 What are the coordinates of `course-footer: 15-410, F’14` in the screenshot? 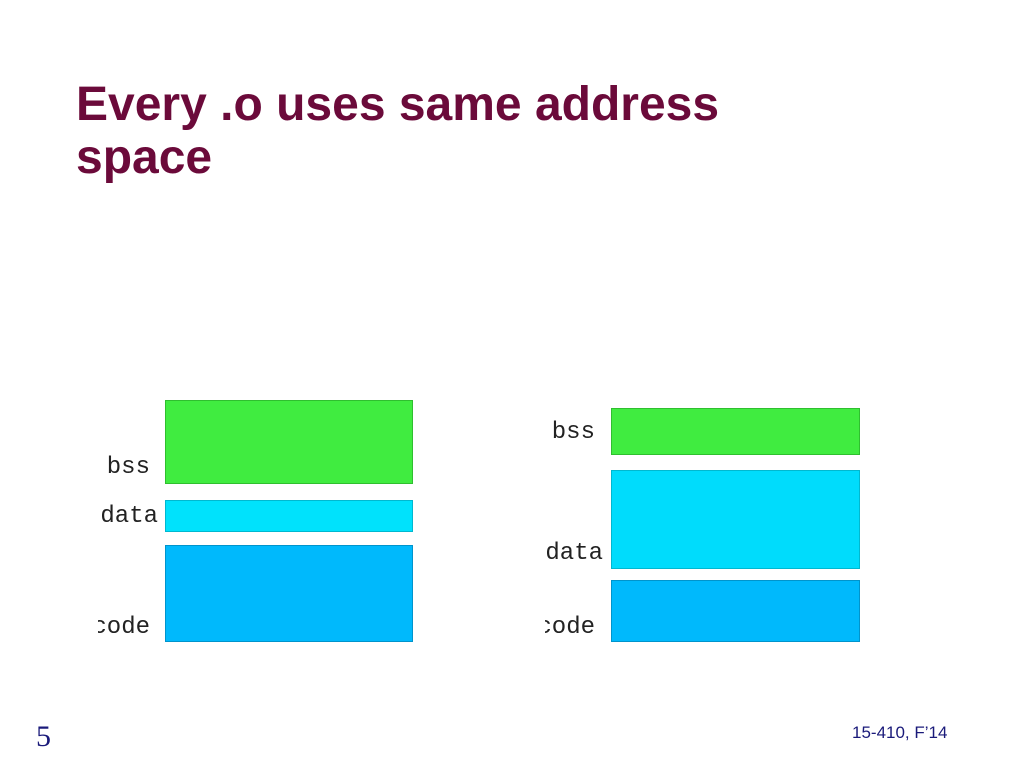 It's located at (900, 732).